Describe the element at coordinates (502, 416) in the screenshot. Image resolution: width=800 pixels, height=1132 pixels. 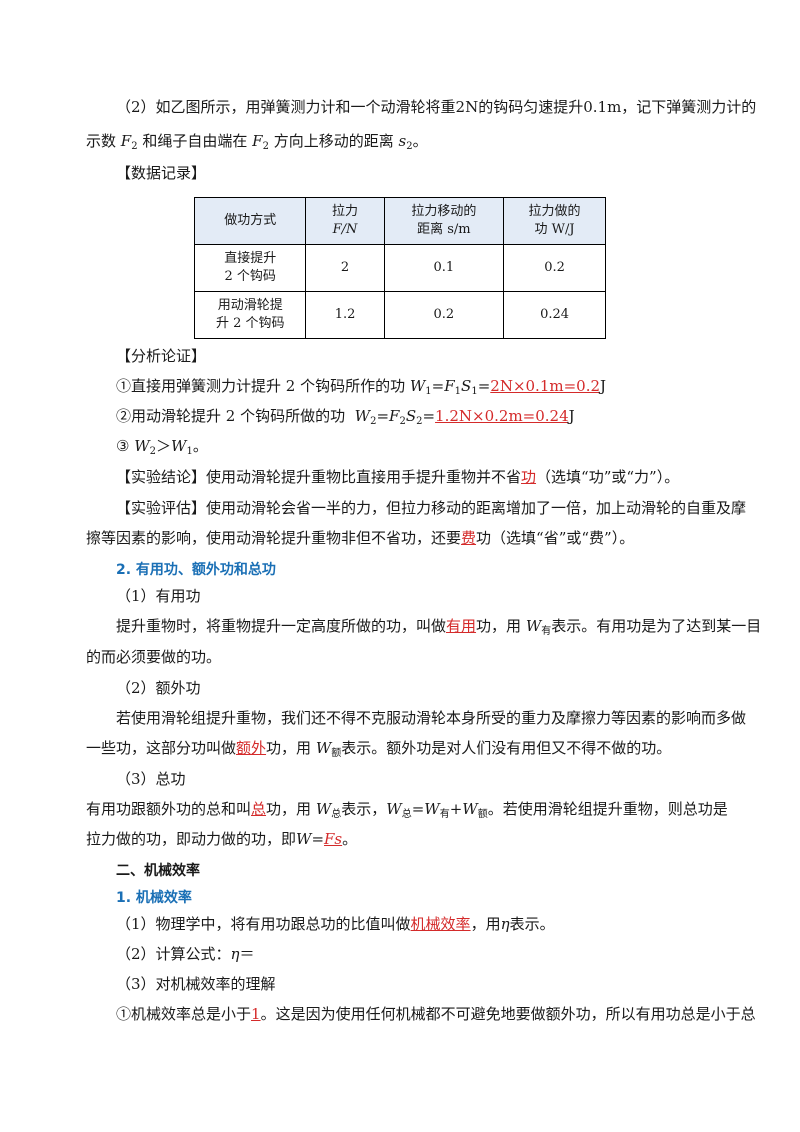
I see `answer-blank: 1.2N×0.2m=0.24` at that location.